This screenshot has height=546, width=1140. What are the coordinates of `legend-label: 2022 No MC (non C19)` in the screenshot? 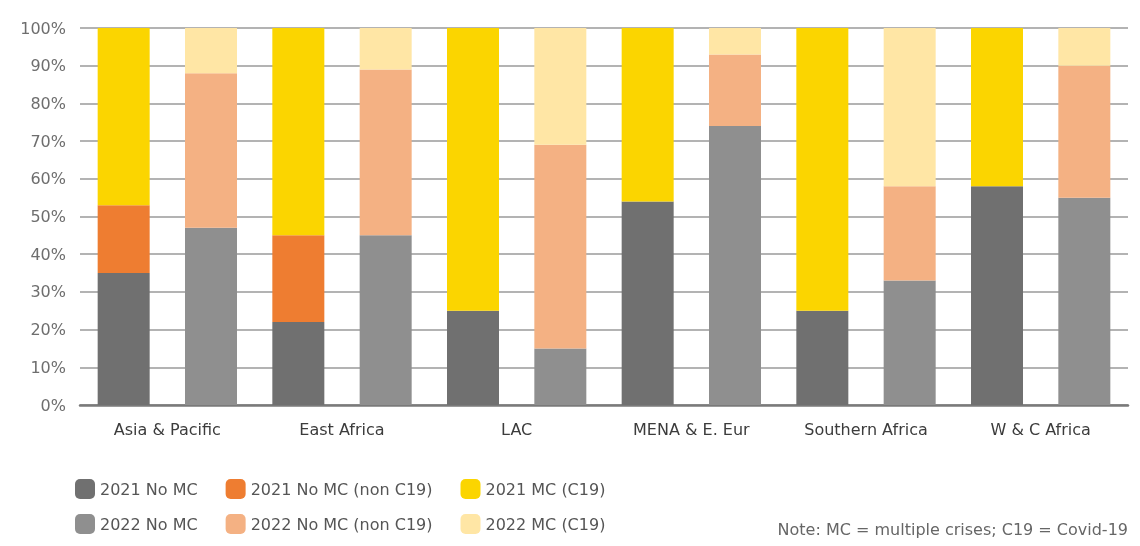 It's located at (341, 524).